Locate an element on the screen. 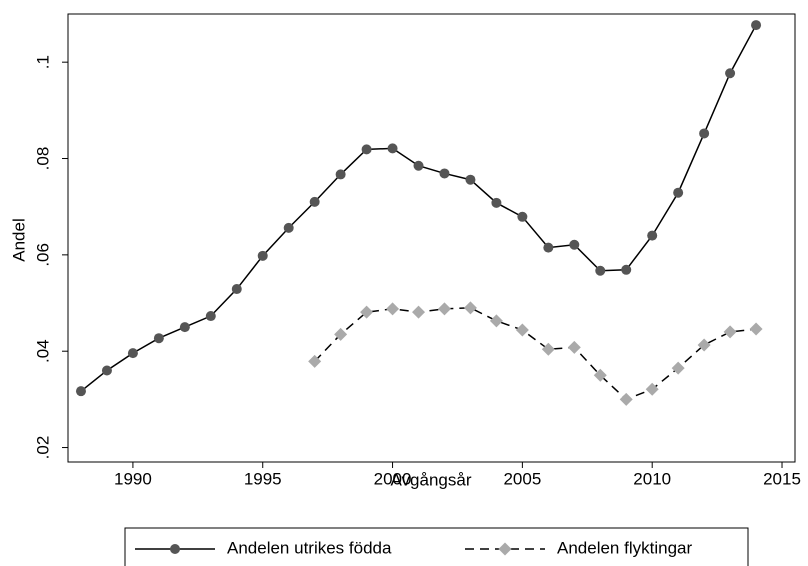 This screenshot has height=566, width=808. y-tick-label: .04 is located at coordinates (42, 351).